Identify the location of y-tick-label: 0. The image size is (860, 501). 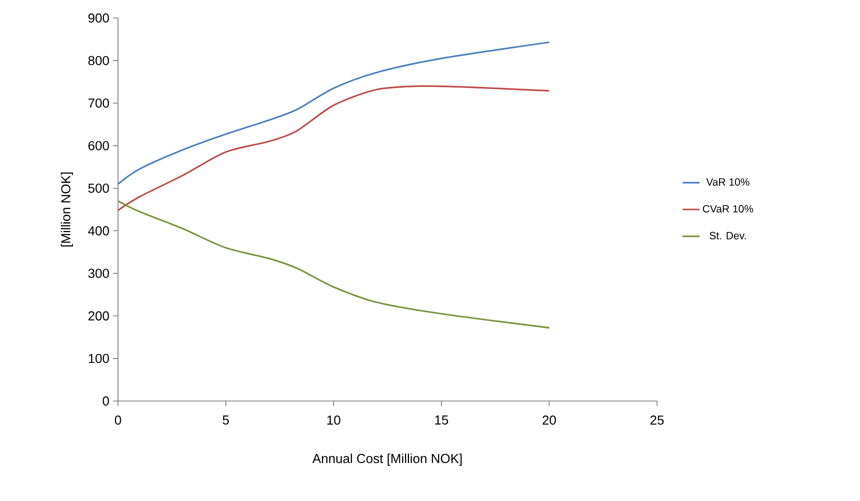
(105, 401).